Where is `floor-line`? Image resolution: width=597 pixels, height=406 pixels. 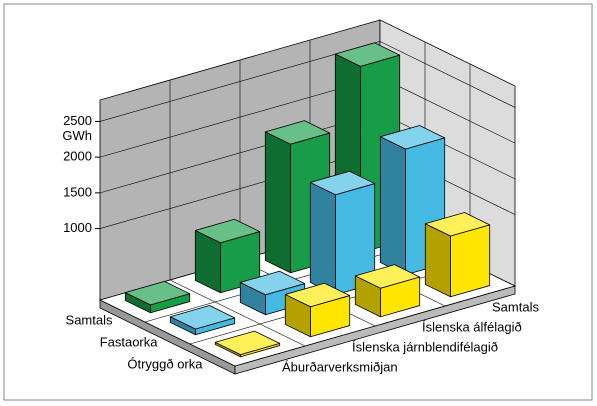 floor-line is located at coordinates (237, 313).